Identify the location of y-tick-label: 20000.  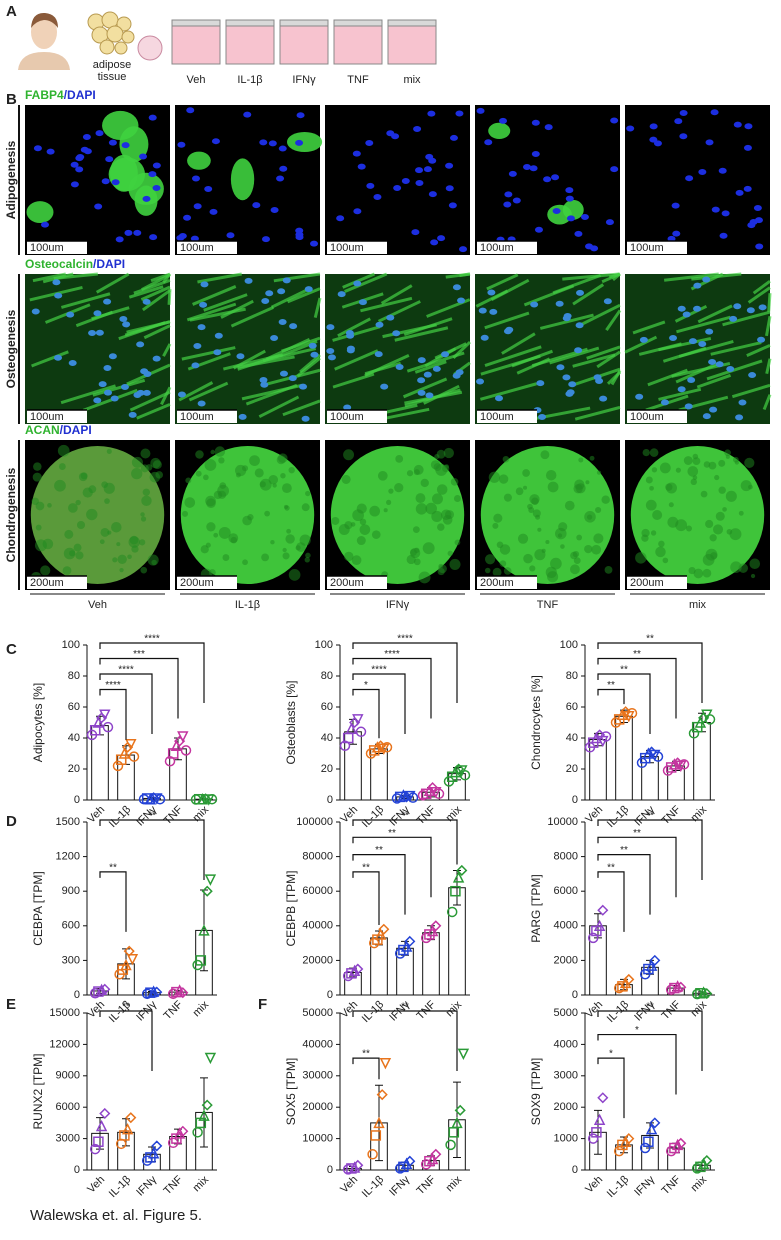
(317, 1107).